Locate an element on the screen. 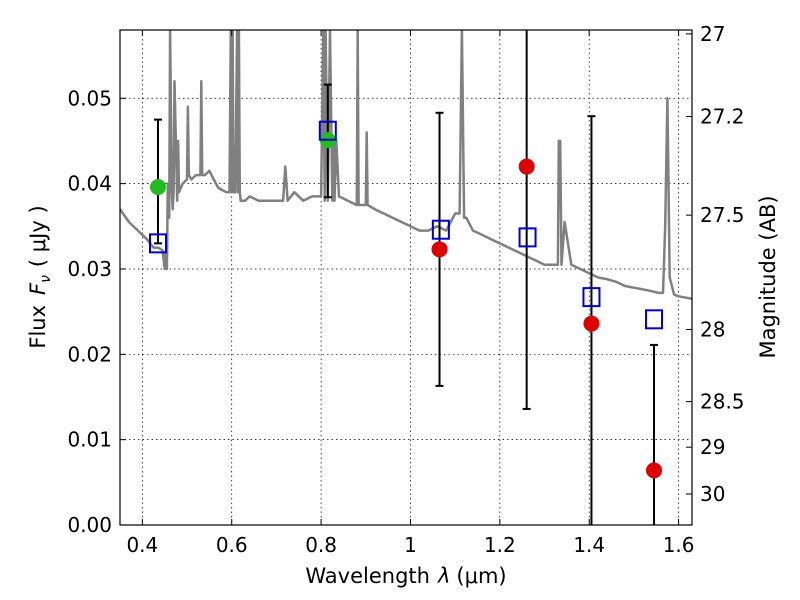 This screenshot has width=800, height=600. y2-tick-label: 28.5 is located at coordinates (722, 402).